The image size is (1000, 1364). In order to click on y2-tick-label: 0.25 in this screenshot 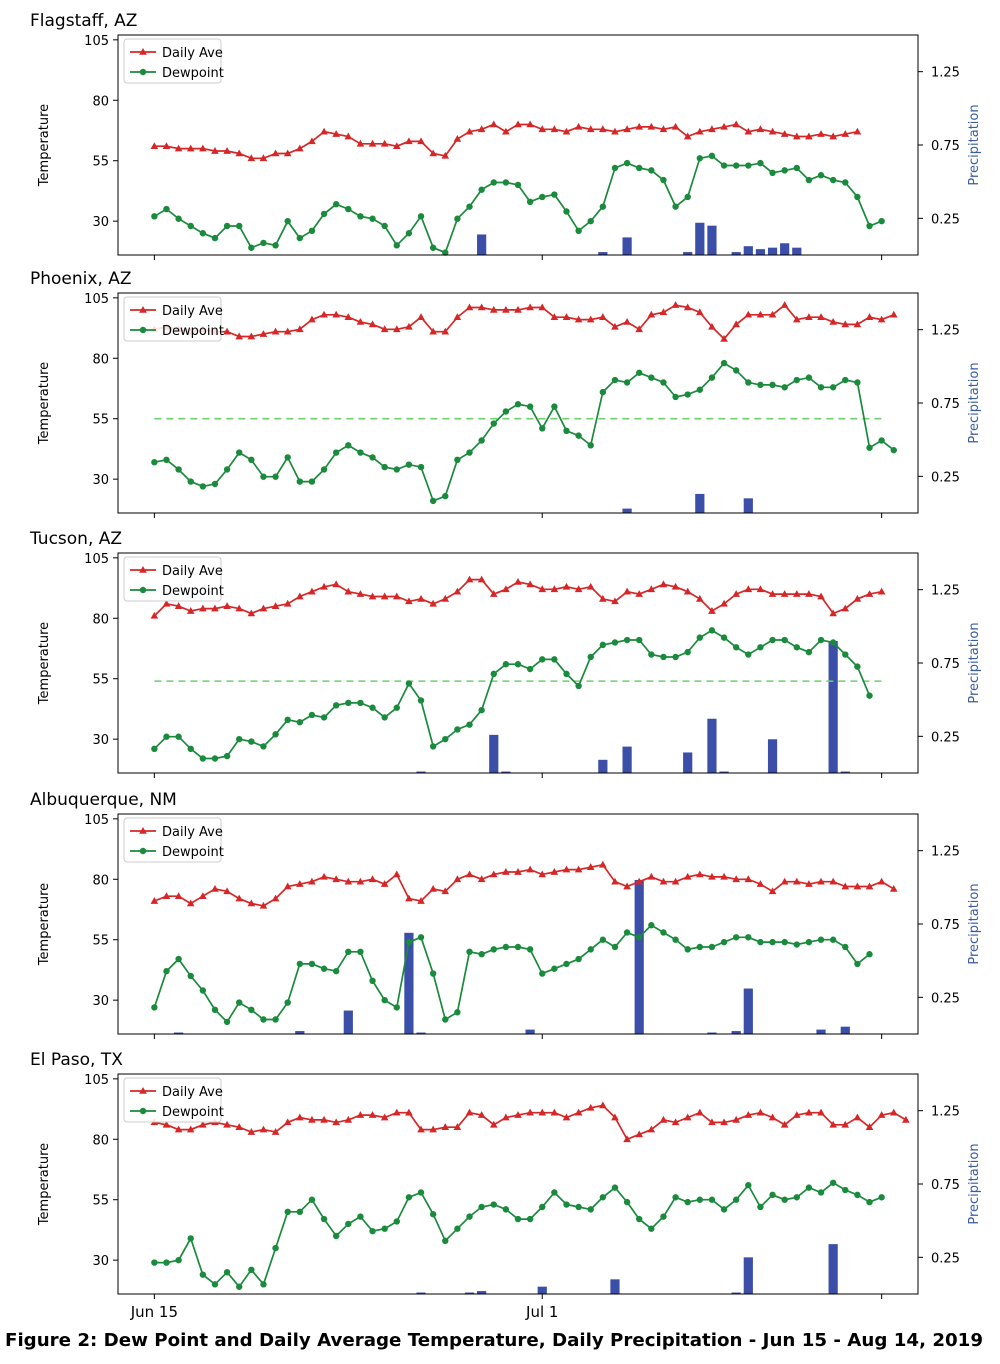, I will do `click(945, 1258)`.